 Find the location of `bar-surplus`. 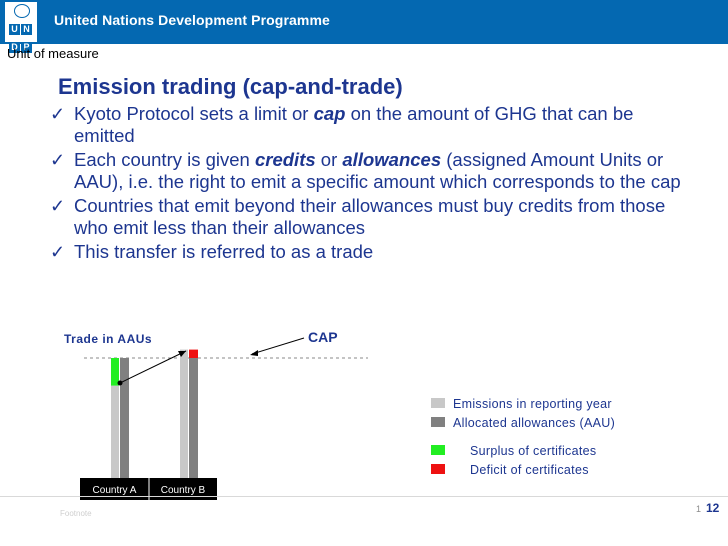

bar-surplus is located at coordinates (115, 375).